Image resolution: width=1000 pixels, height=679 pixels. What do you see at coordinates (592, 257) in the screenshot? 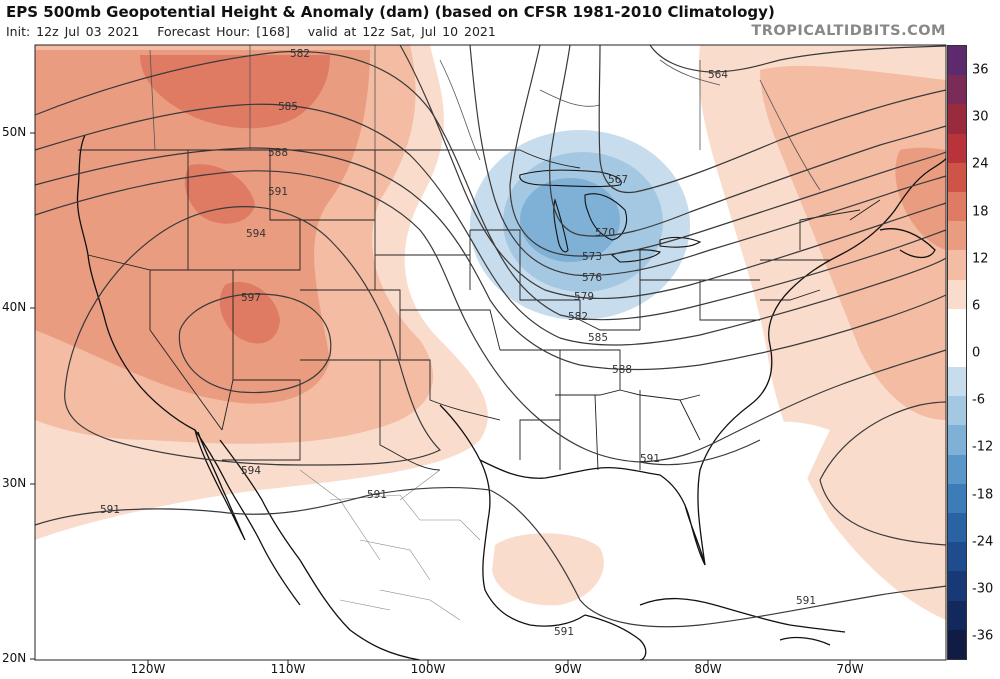
I see `contour-label: 573` at bounding box center [592, 257].